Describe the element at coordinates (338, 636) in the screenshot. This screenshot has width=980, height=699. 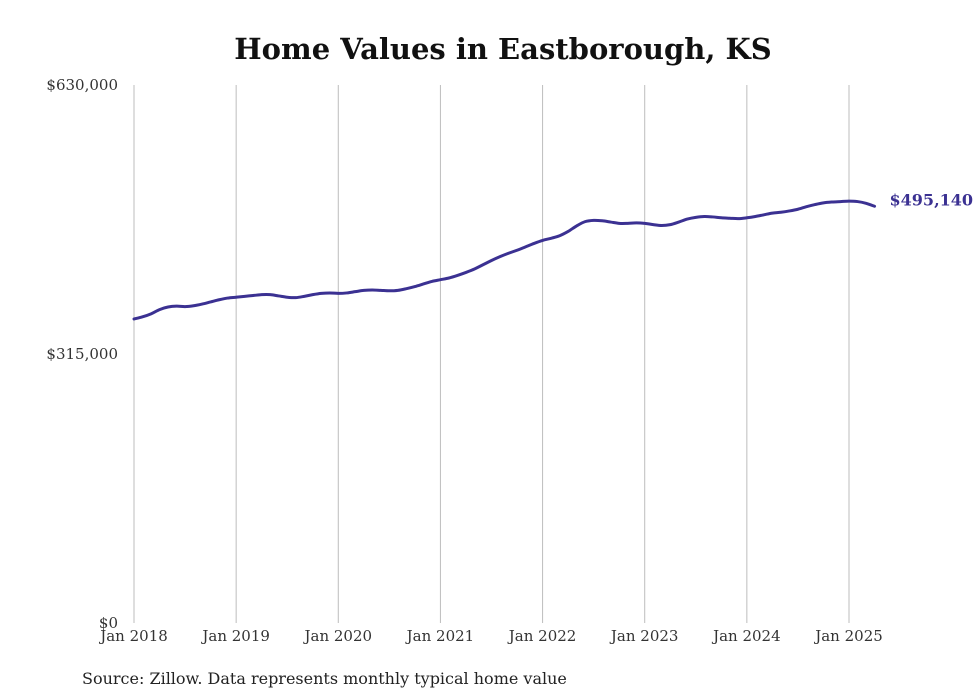
I see `x-tick-label-2: Jan 2020` at that location.